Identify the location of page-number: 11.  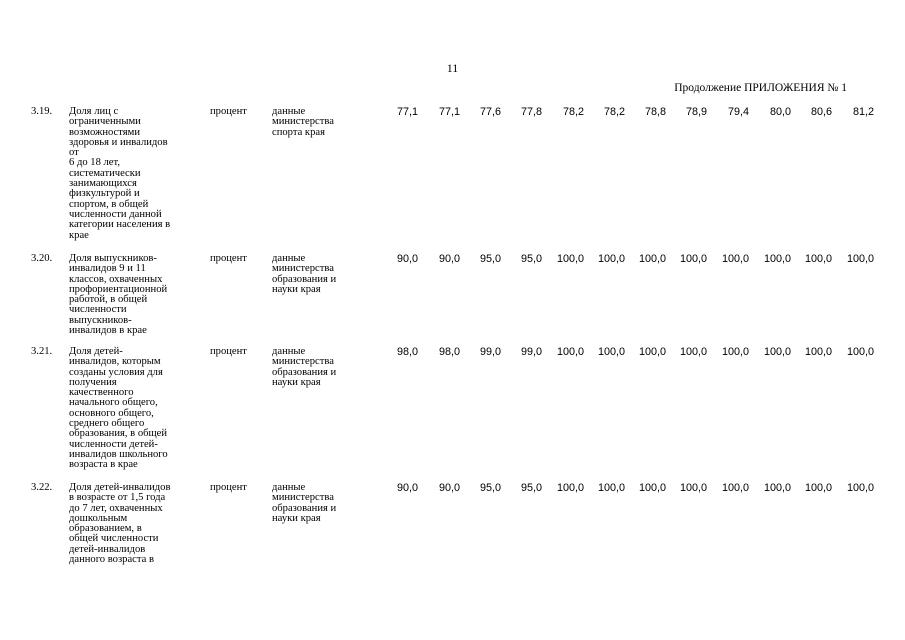
(452, 68).